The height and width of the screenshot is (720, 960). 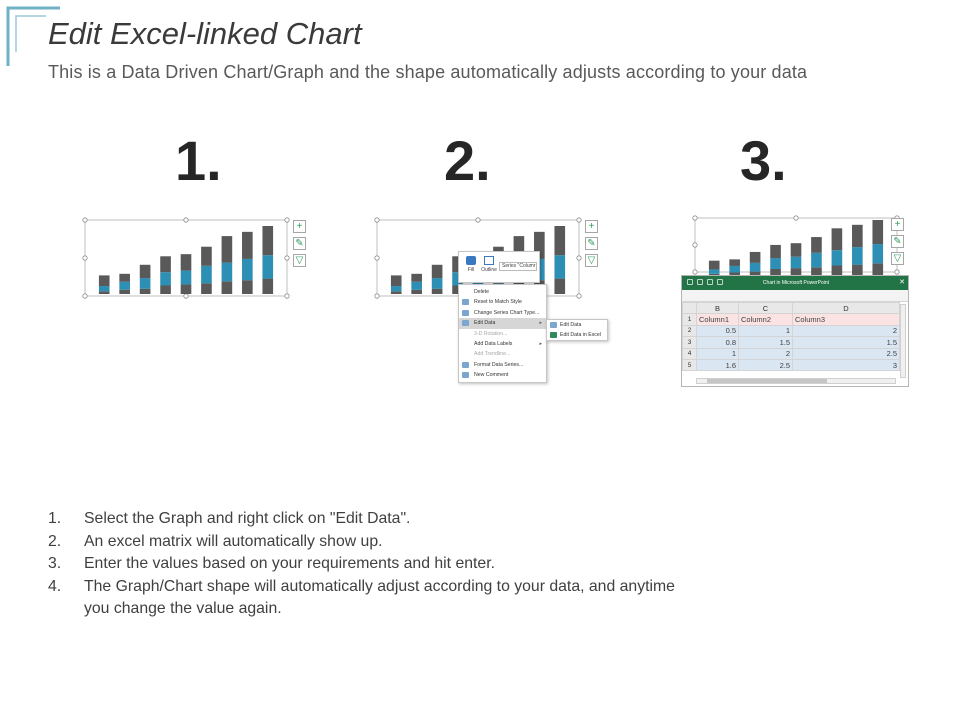 I want to click on cell: 1, so click(x=717, y=353).